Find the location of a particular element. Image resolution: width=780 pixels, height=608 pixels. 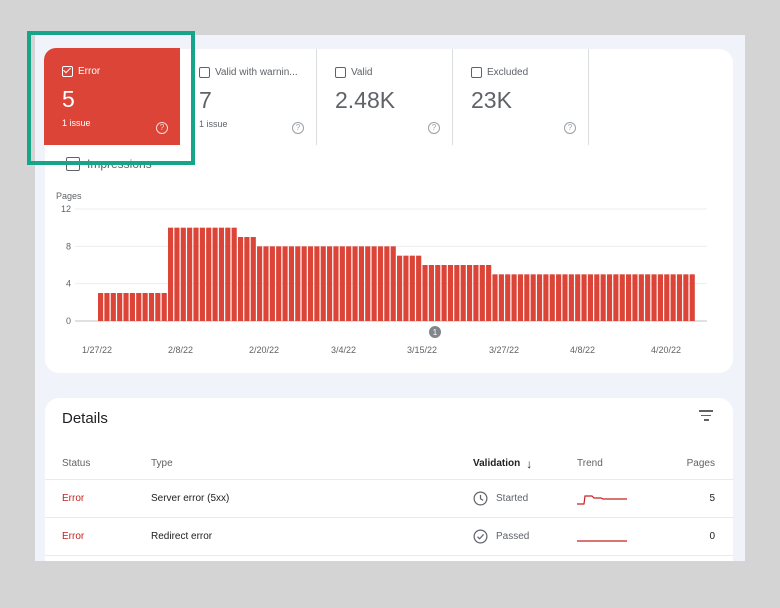

row-type: Server error (5xx) is located at coordinates (190, 498).